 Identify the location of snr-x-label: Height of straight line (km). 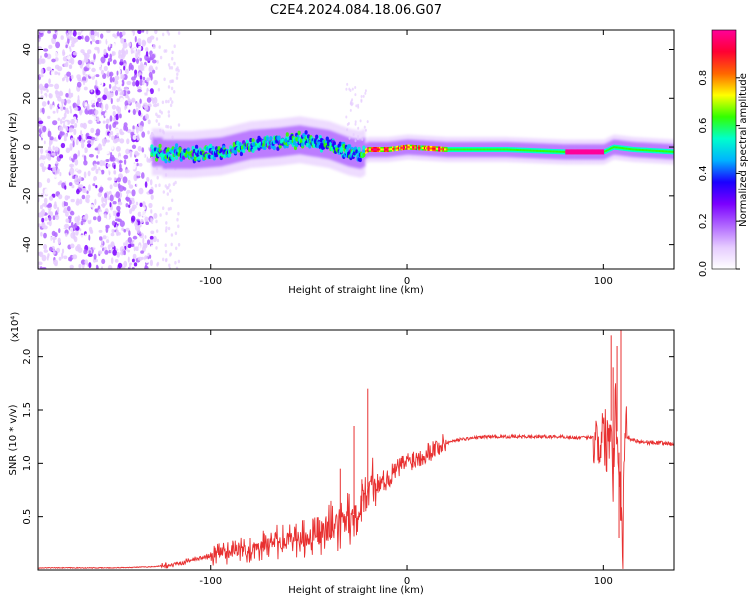
(356, 590).